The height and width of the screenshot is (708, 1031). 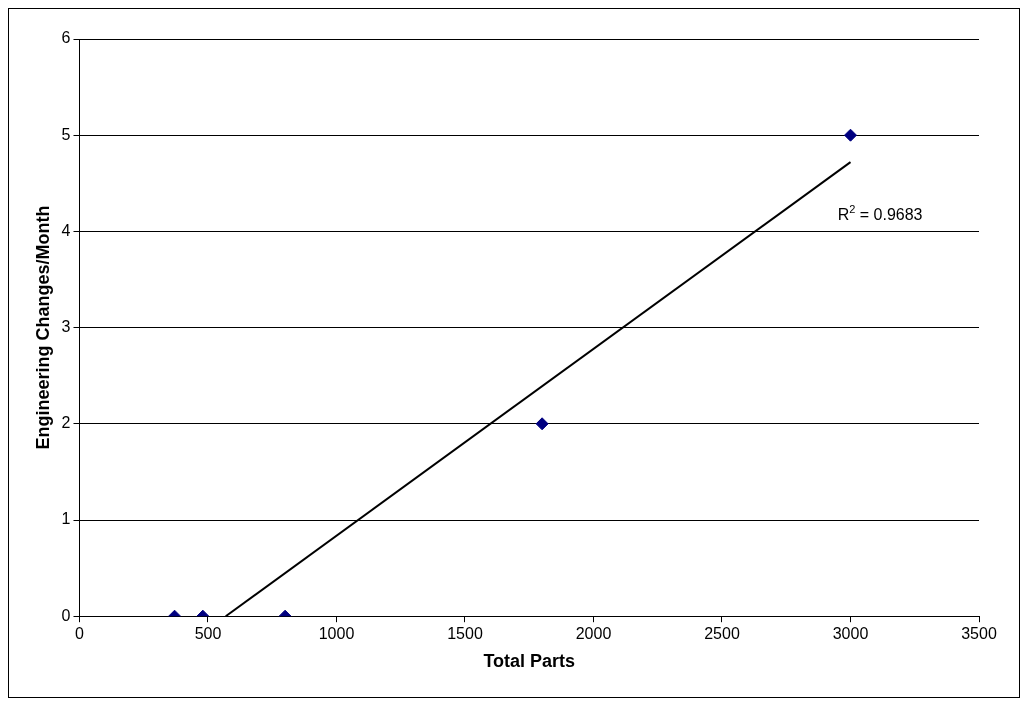 I want to click on y-tick-label: 4, so click(x=66, y=230).